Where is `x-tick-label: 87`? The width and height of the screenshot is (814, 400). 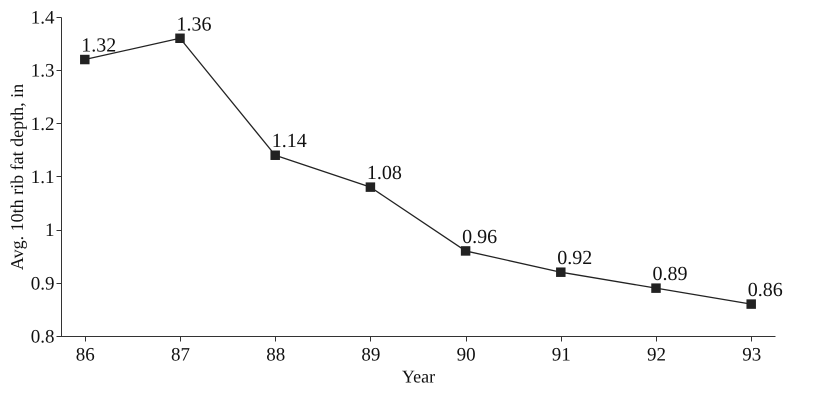
x-tick-label: 87 is located at coordinates (180, 355).